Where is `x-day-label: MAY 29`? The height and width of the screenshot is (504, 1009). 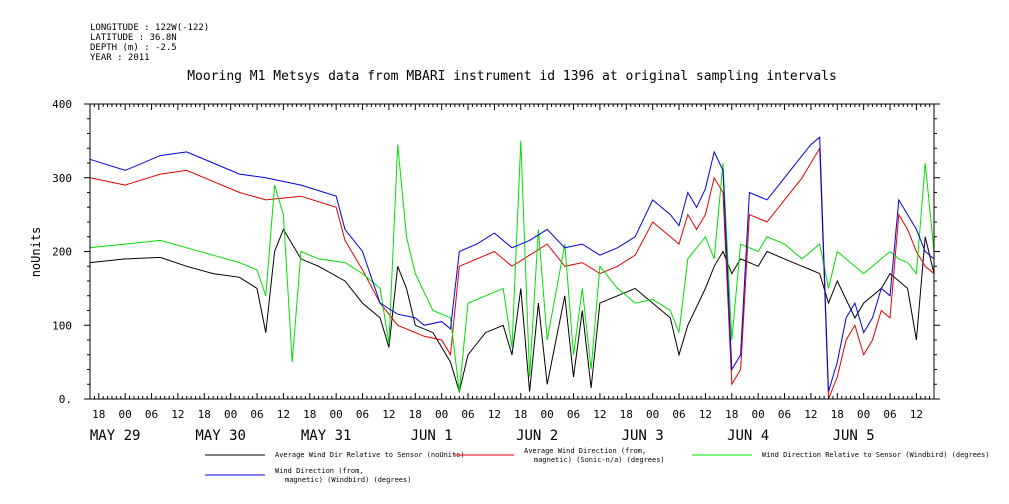 x-day-label: MAY 29 is located at coordinates (115, 436).